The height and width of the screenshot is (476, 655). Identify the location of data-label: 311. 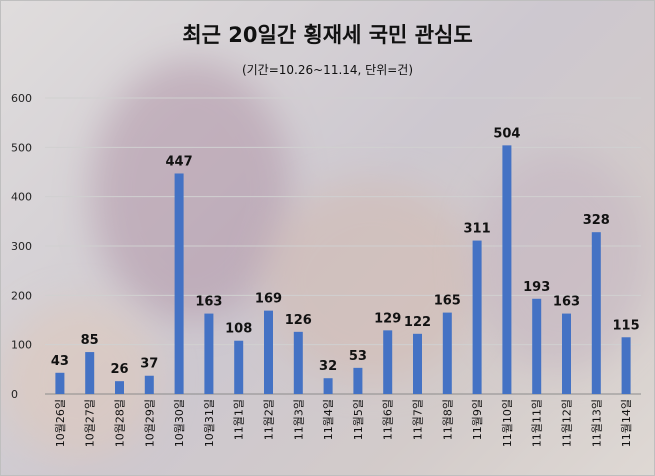
(477, 229).